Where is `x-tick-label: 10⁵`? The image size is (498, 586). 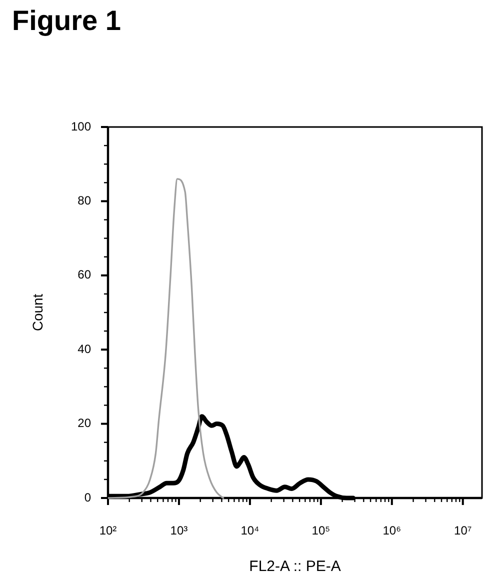
x-tick-label: 10⁵ is located at coordinates (321, 531).